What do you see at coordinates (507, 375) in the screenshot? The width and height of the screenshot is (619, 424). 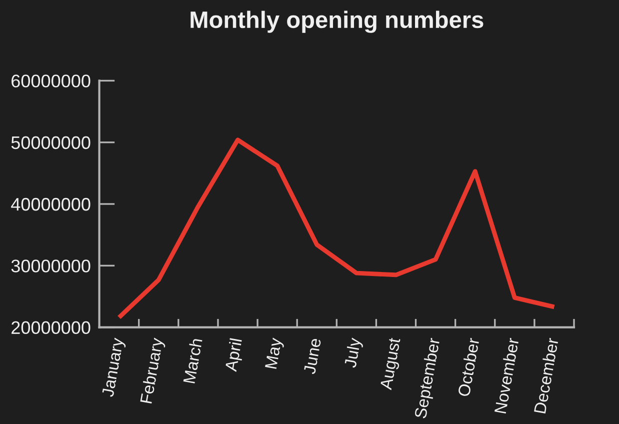 I see `x-tick-label: November` at bounding box center [507, 375].